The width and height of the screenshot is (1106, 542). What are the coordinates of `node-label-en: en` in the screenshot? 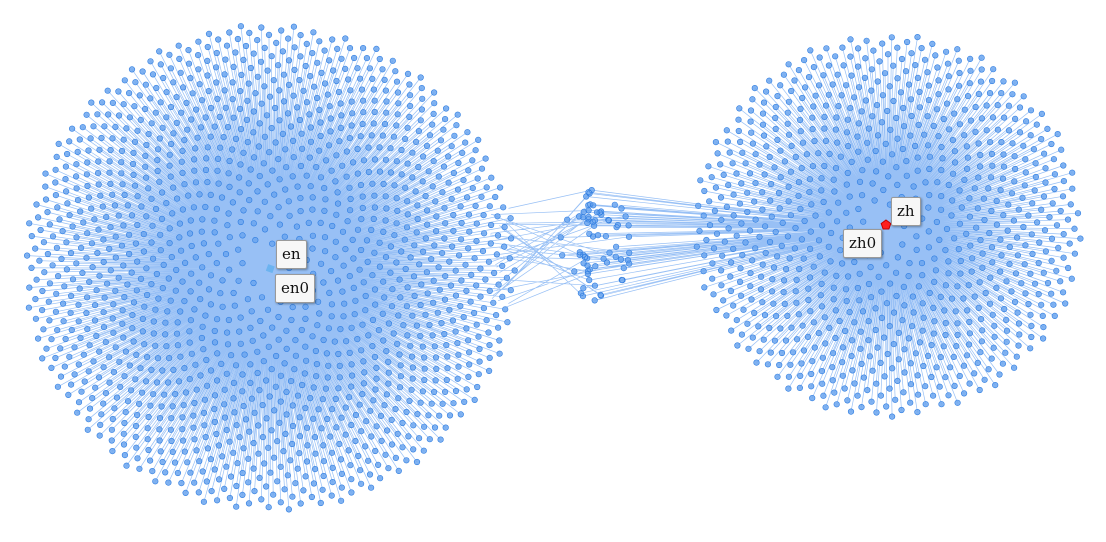 It's located at (291, 254).